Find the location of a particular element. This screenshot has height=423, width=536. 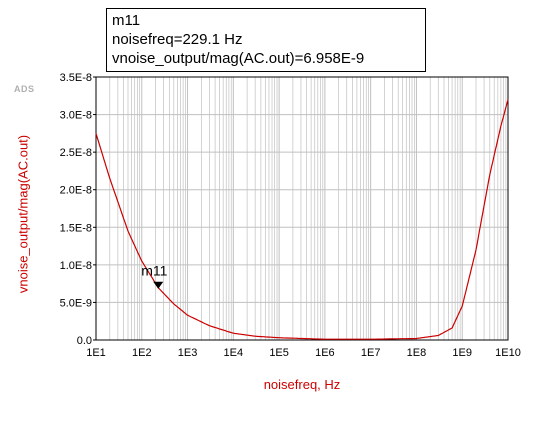

x-tick-label: 1E8 is located at coordinates (417, 353).